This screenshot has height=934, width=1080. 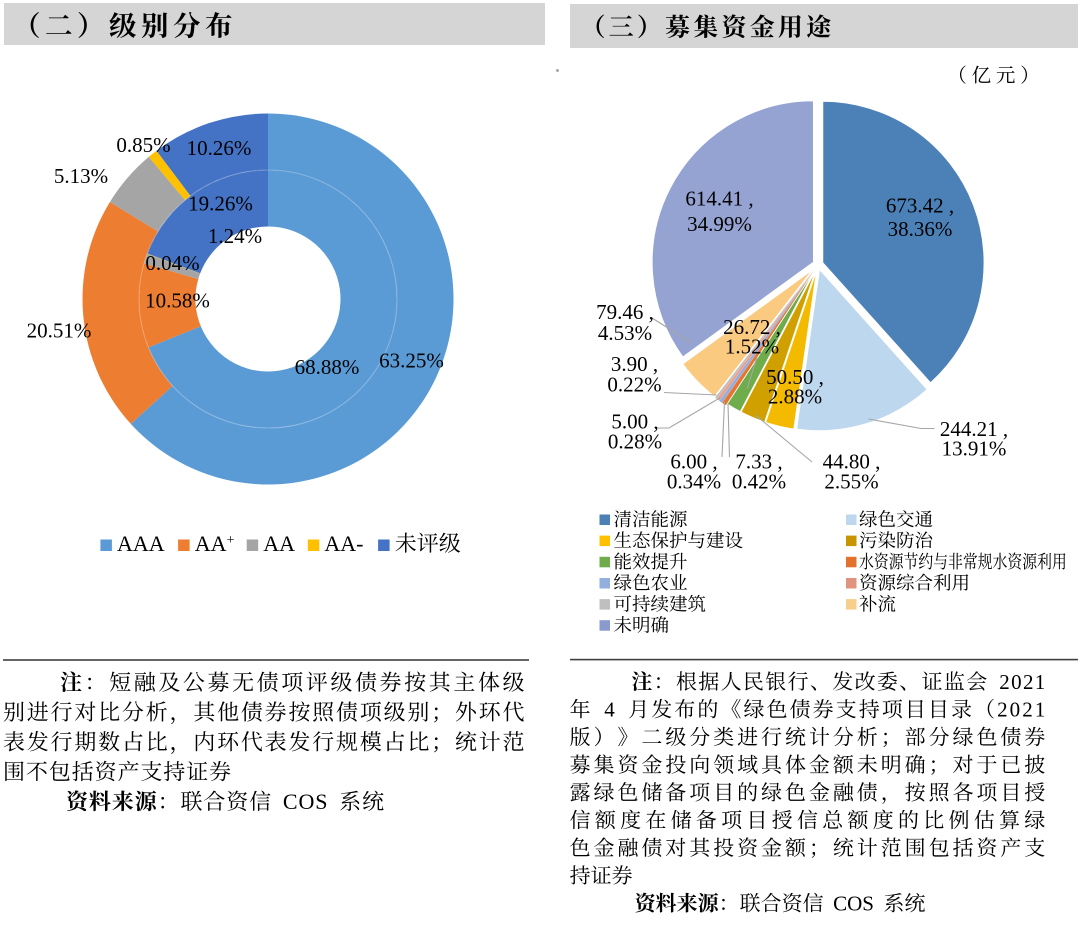 What do you see at coordinates (795, 397) in the screenshot?
I see `svg-text: 2.88%` at bounding box center [795, 397].